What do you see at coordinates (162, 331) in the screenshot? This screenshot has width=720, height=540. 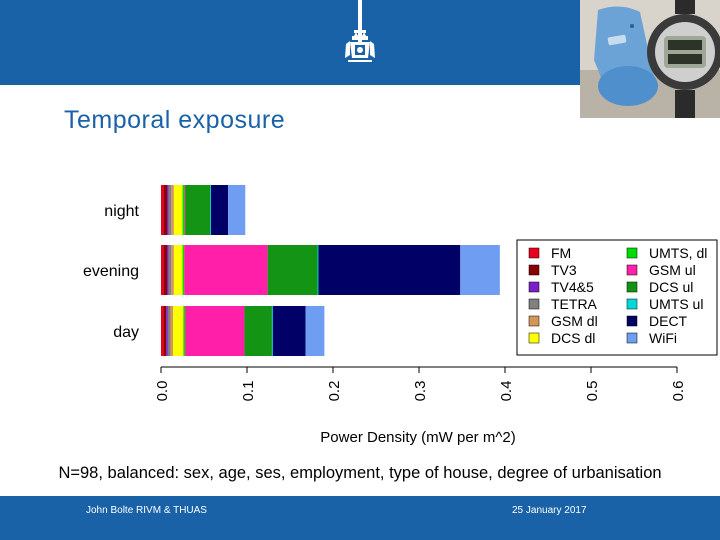 I see `bar-day-fm` at bounding box center [162, 331].